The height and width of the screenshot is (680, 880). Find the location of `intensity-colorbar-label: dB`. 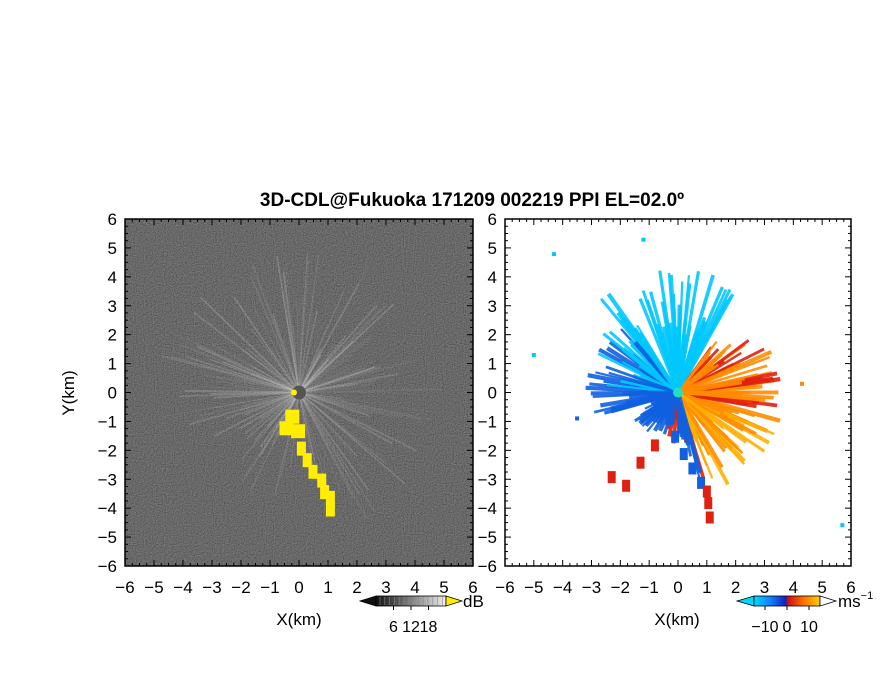

intensity-colorbar-label: dB is located at coordinates (473, 601).